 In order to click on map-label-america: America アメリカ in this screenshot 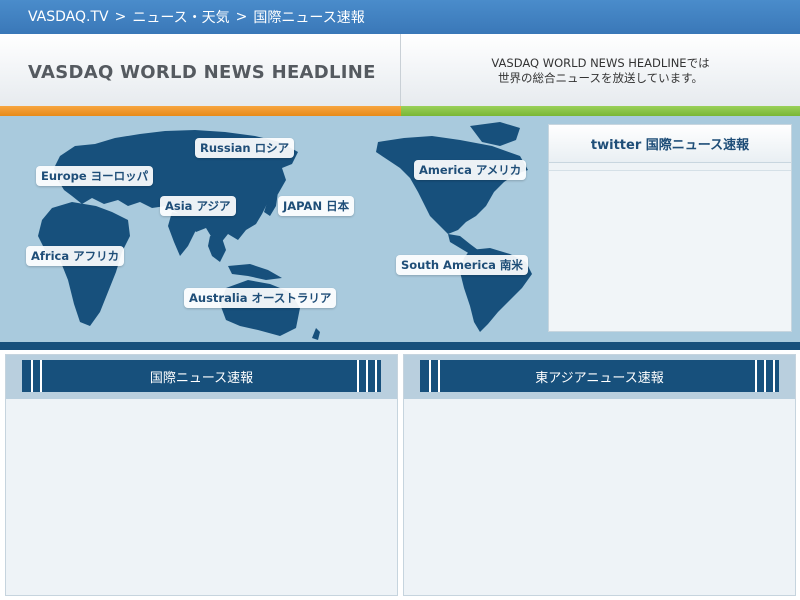, I will do `click(470, 170)`.